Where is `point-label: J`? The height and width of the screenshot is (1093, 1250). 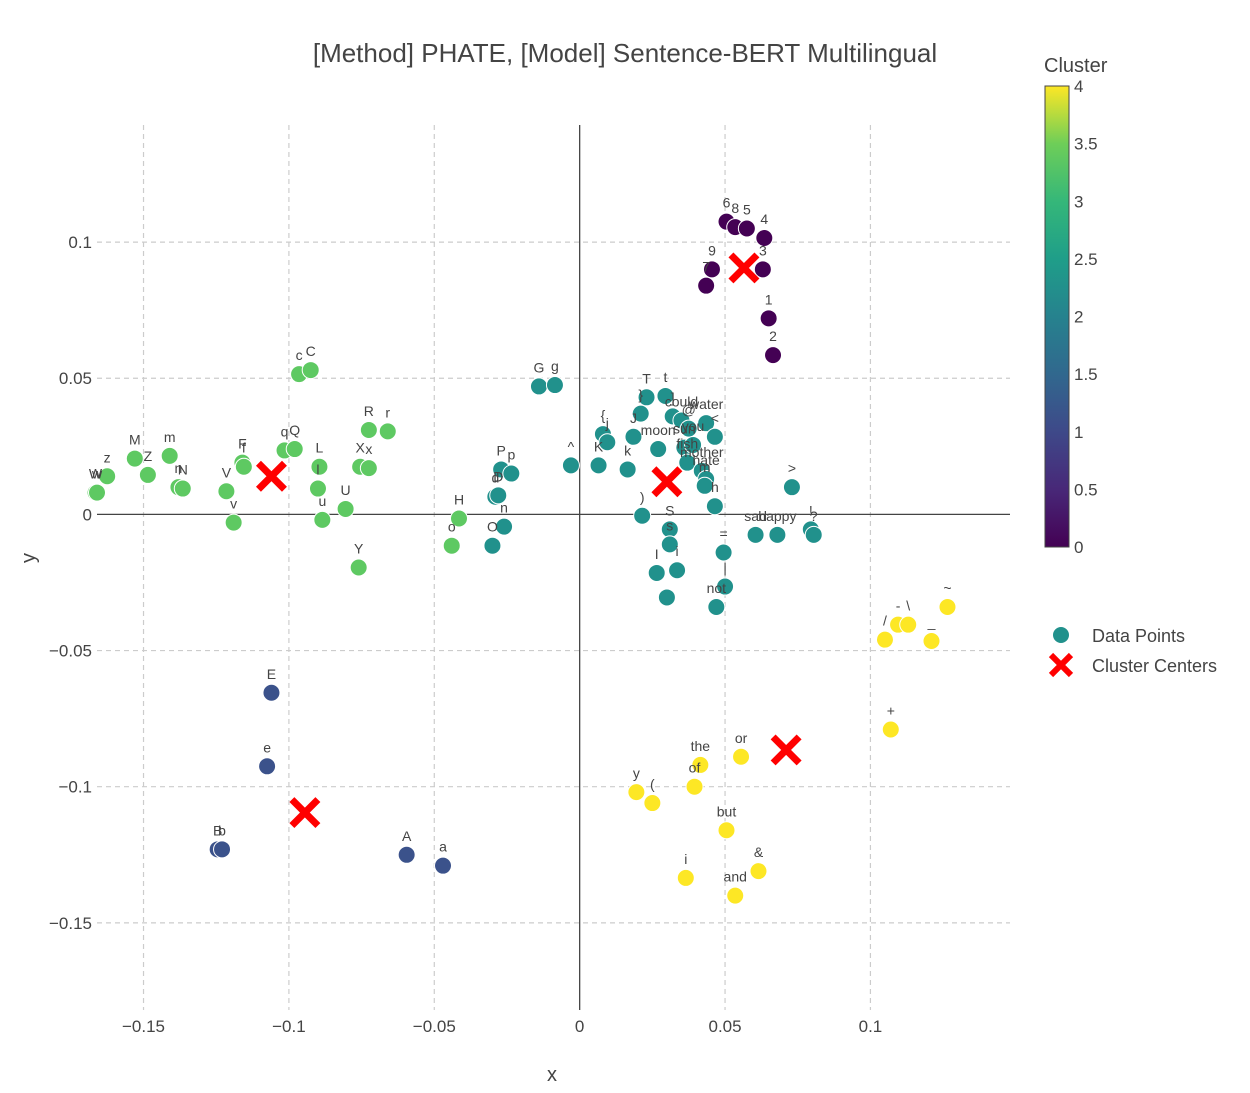 point-label: J is located at coordinates (633, 418).